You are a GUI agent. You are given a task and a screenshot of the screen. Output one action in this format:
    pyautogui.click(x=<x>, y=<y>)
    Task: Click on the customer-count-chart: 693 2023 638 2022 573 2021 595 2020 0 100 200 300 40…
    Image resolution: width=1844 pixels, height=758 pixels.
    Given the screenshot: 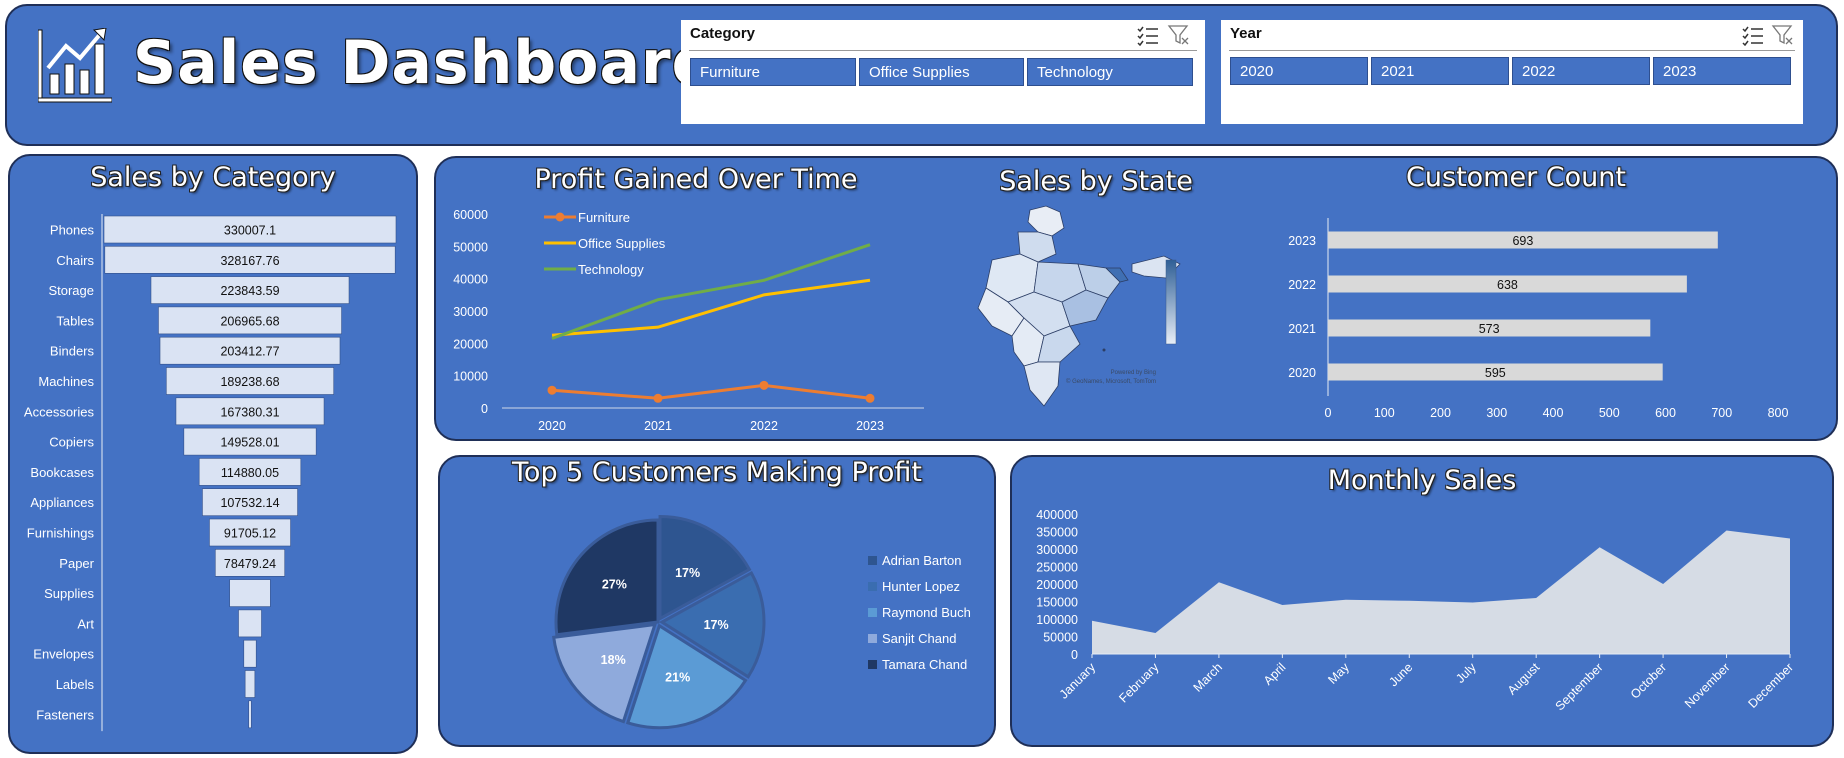 What is the action you would take?
    pyautogui.click(x=1538, y=319)
    